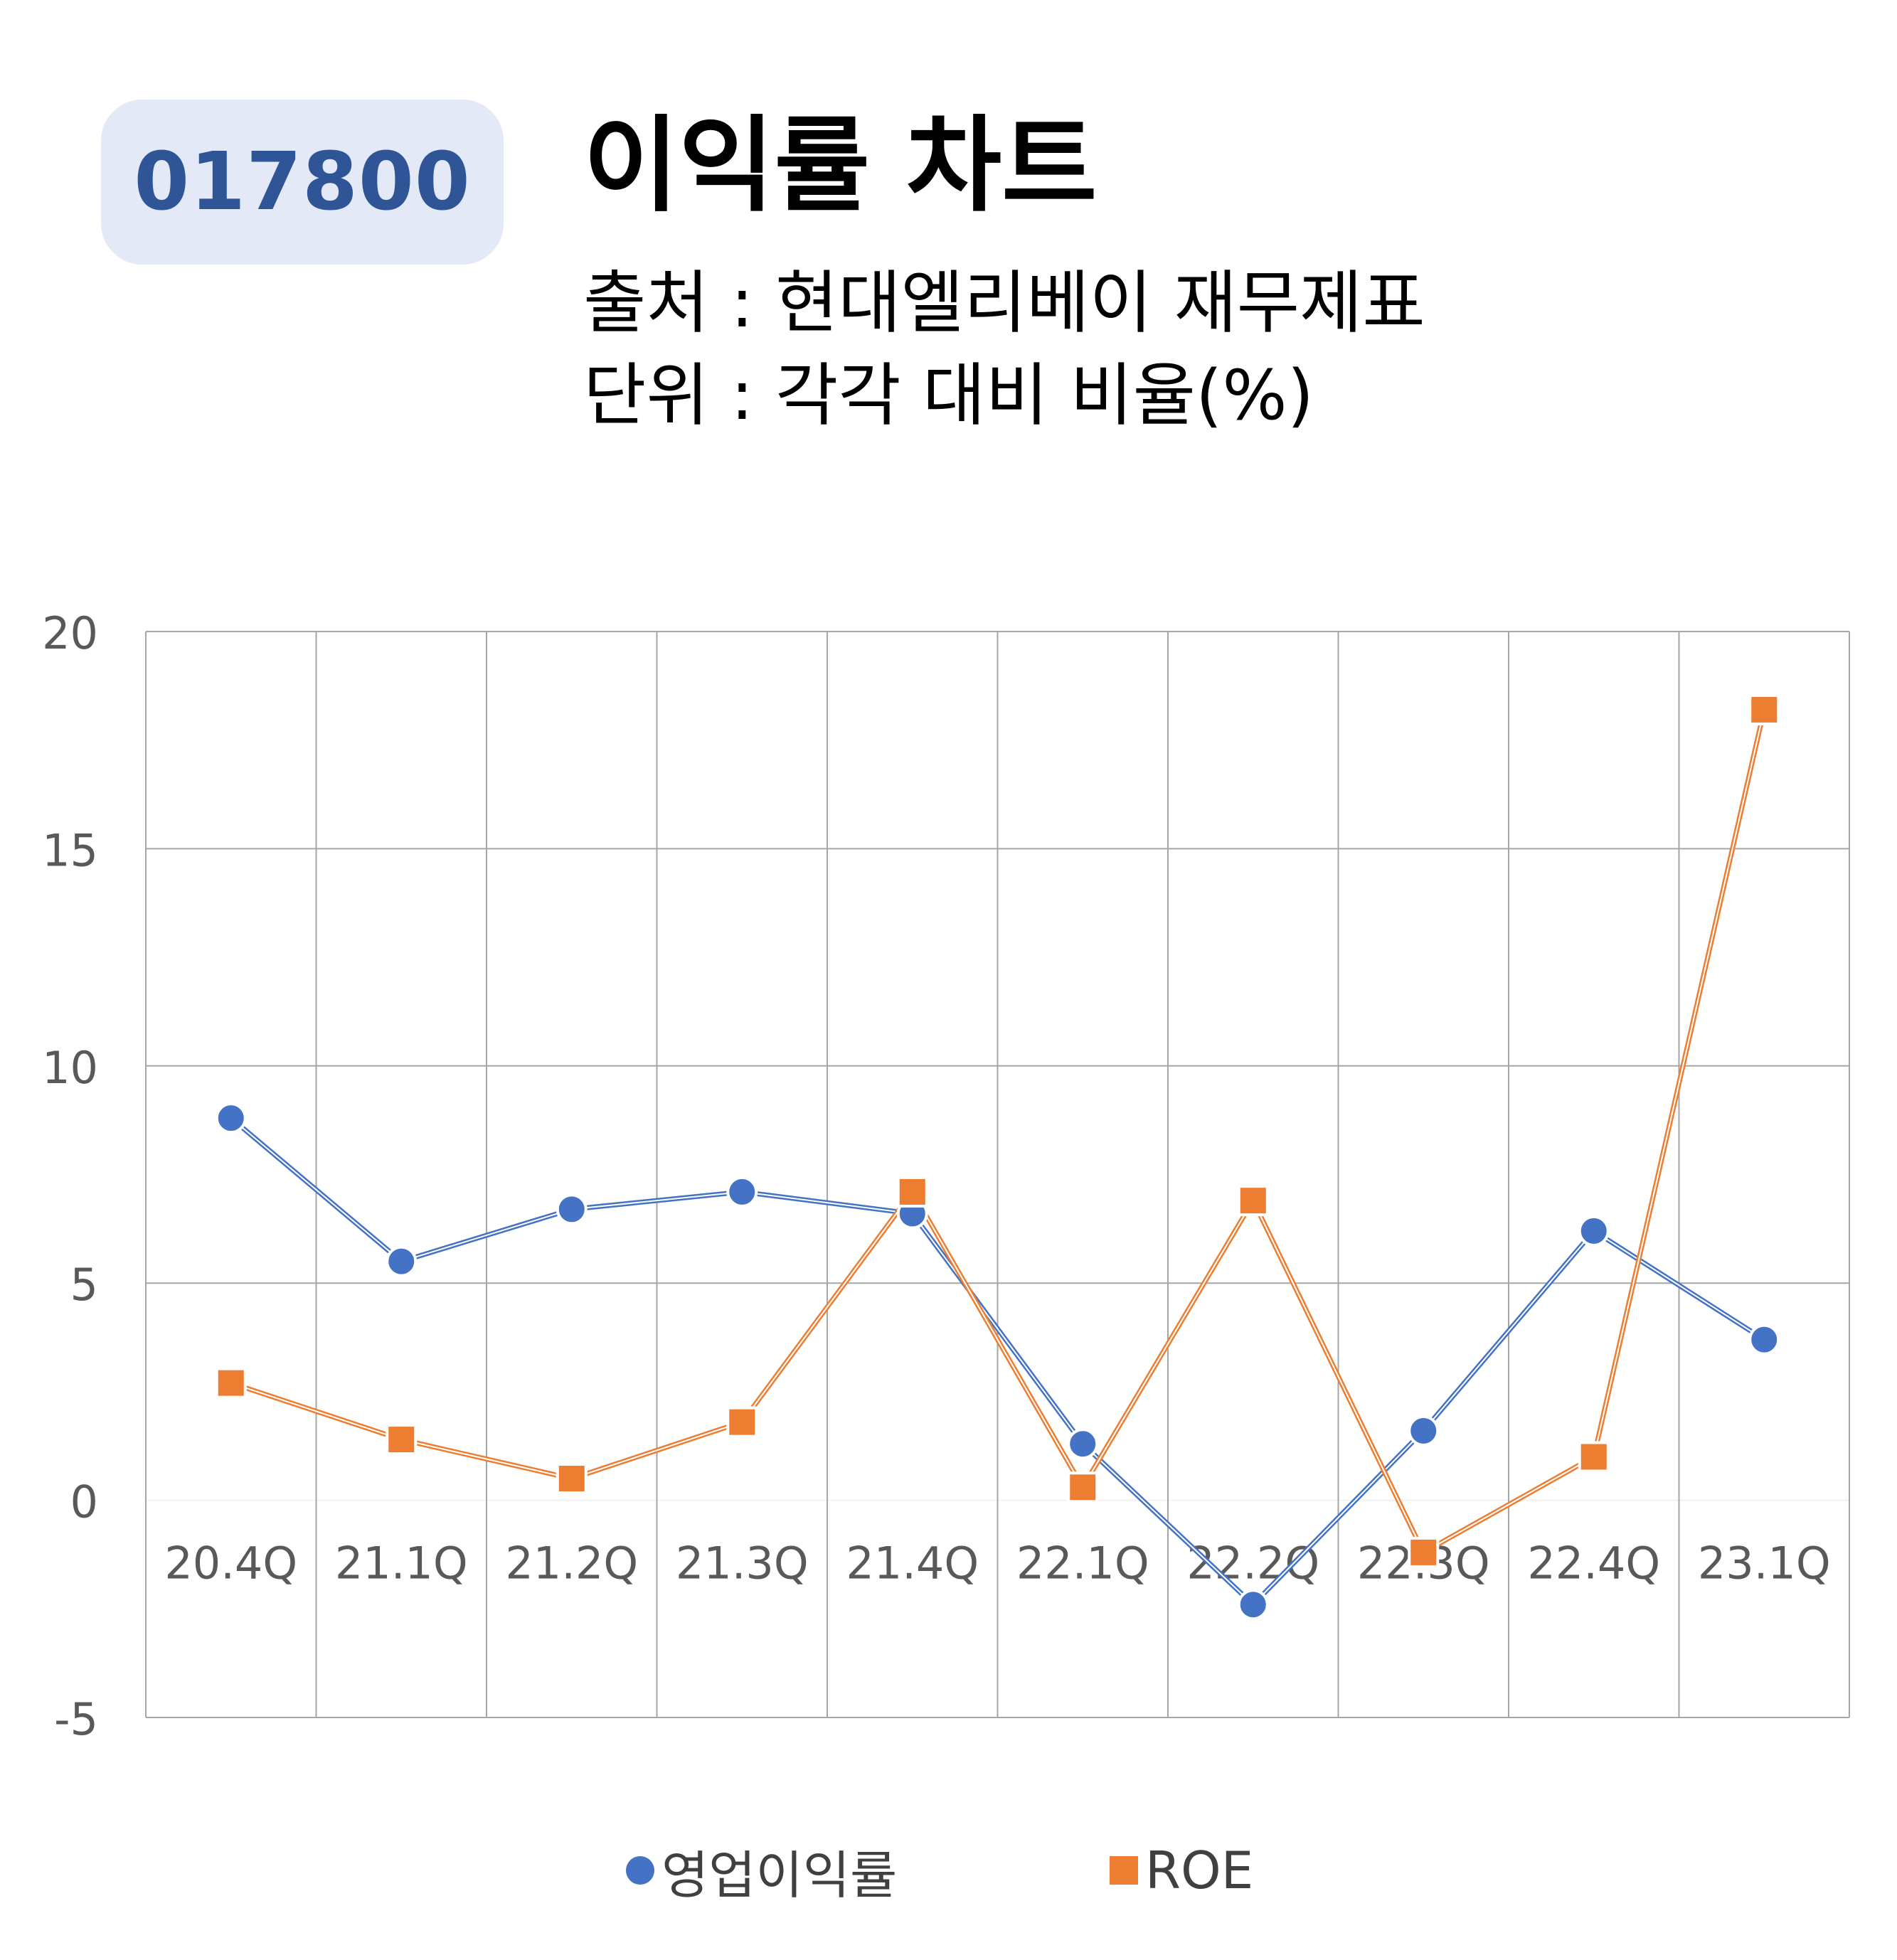  I want to click on circle-marker-icon, so click(640, 1870).